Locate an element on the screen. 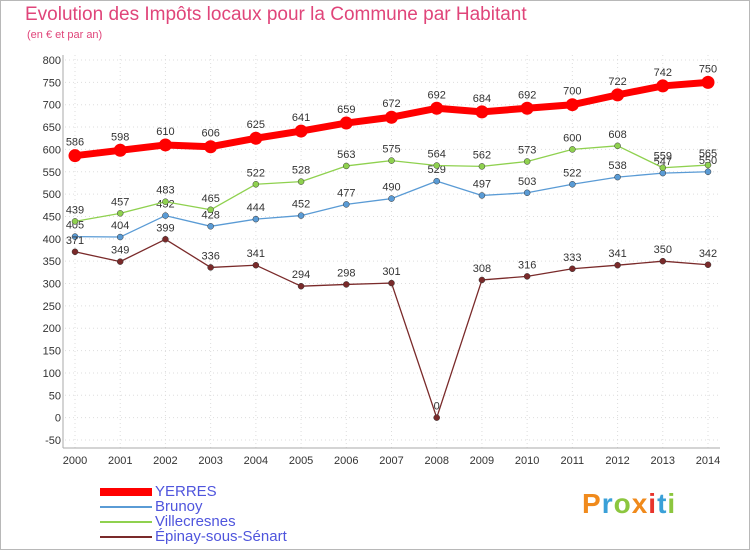 The width and height of the screenshot is (750, 550). legend-label: Brunoy is located at coordinates (179, 506).